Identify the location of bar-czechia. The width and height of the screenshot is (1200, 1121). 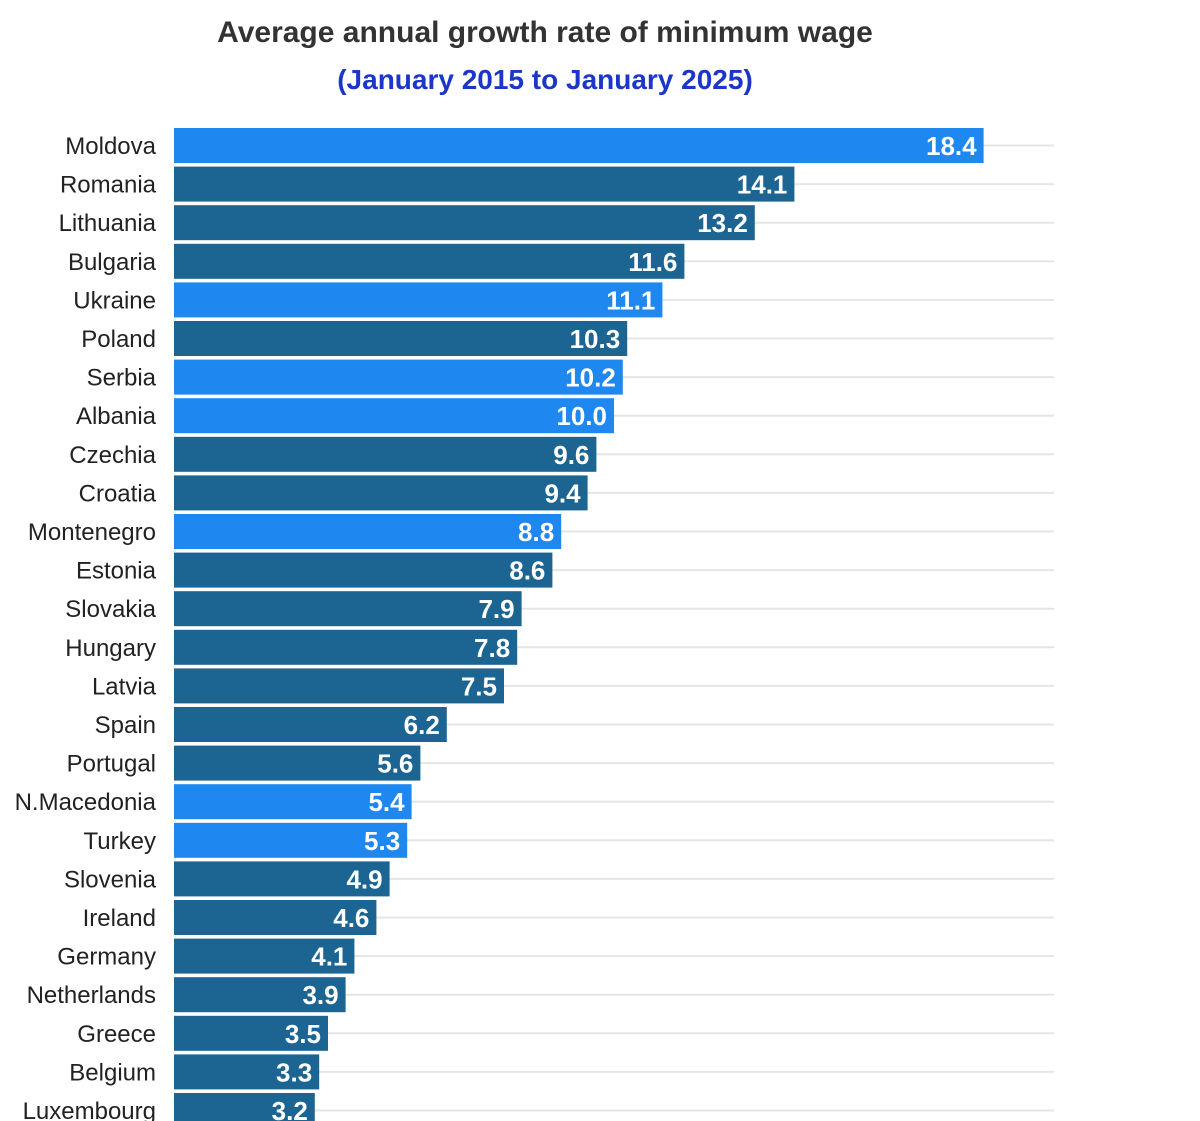
(385, 454).